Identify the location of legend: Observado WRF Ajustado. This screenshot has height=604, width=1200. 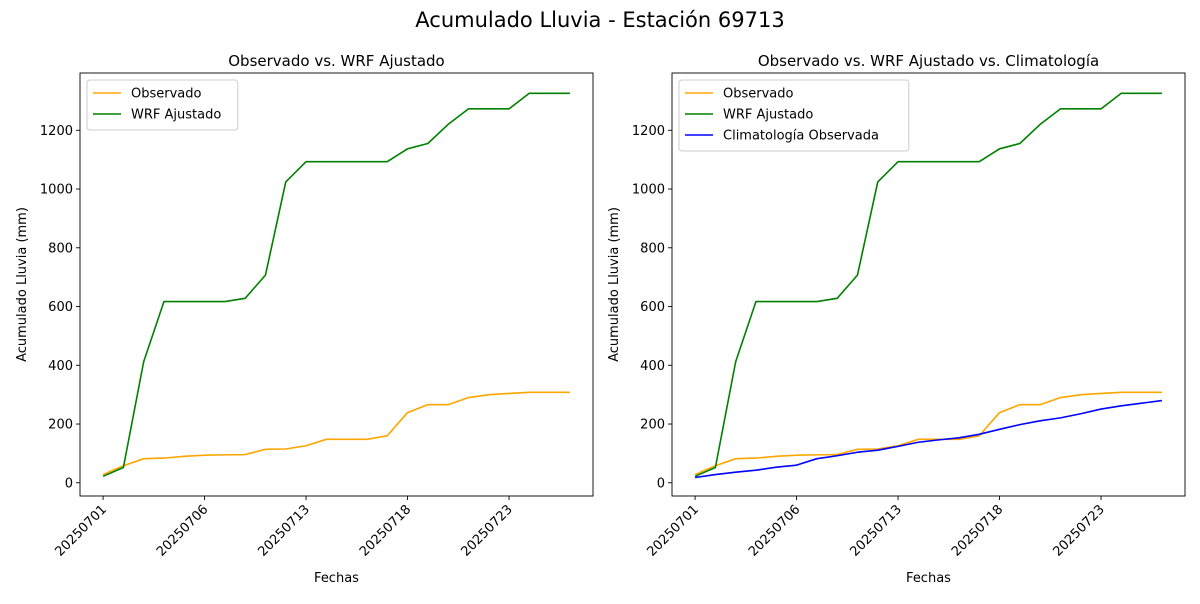
(162, 105).